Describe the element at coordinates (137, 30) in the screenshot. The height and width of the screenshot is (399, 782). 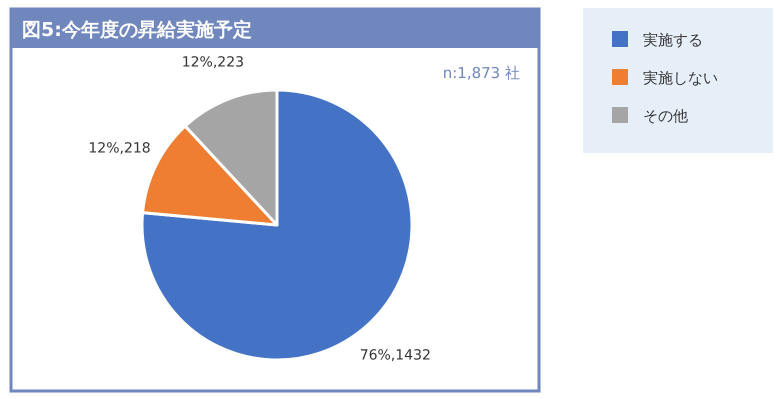
I see `text: 図5:今年度の昇給実施予定` at that location.